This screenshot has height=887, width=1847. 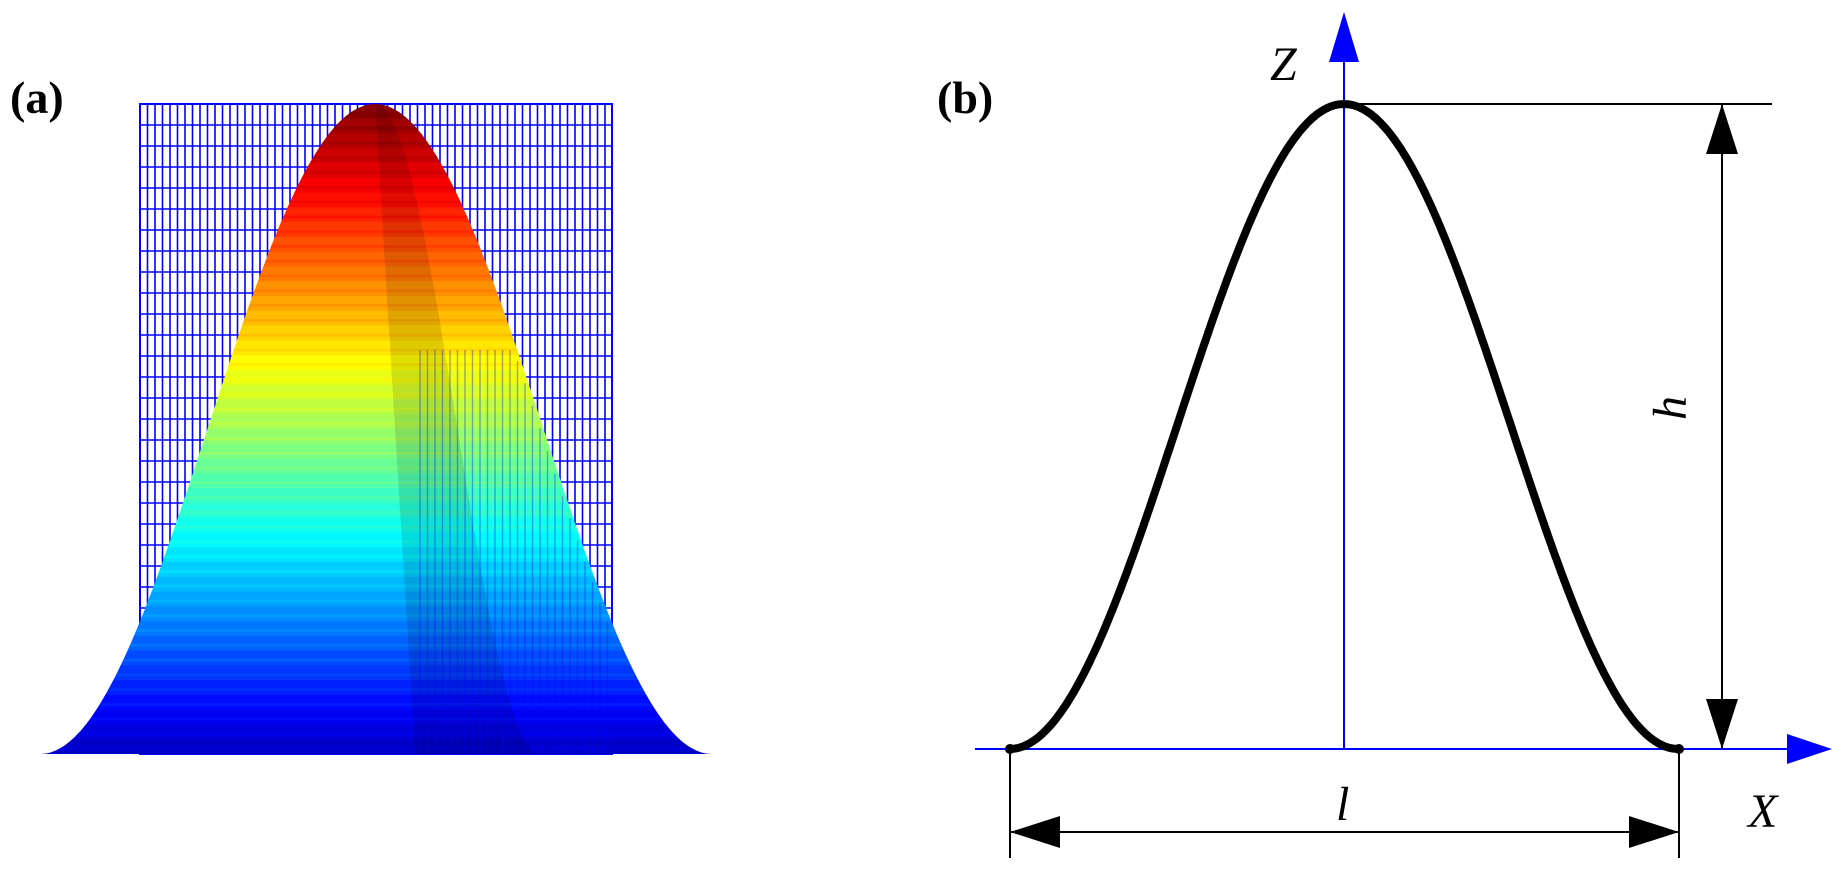 I want to click on length-label: l, so click(x=1342, y=804).